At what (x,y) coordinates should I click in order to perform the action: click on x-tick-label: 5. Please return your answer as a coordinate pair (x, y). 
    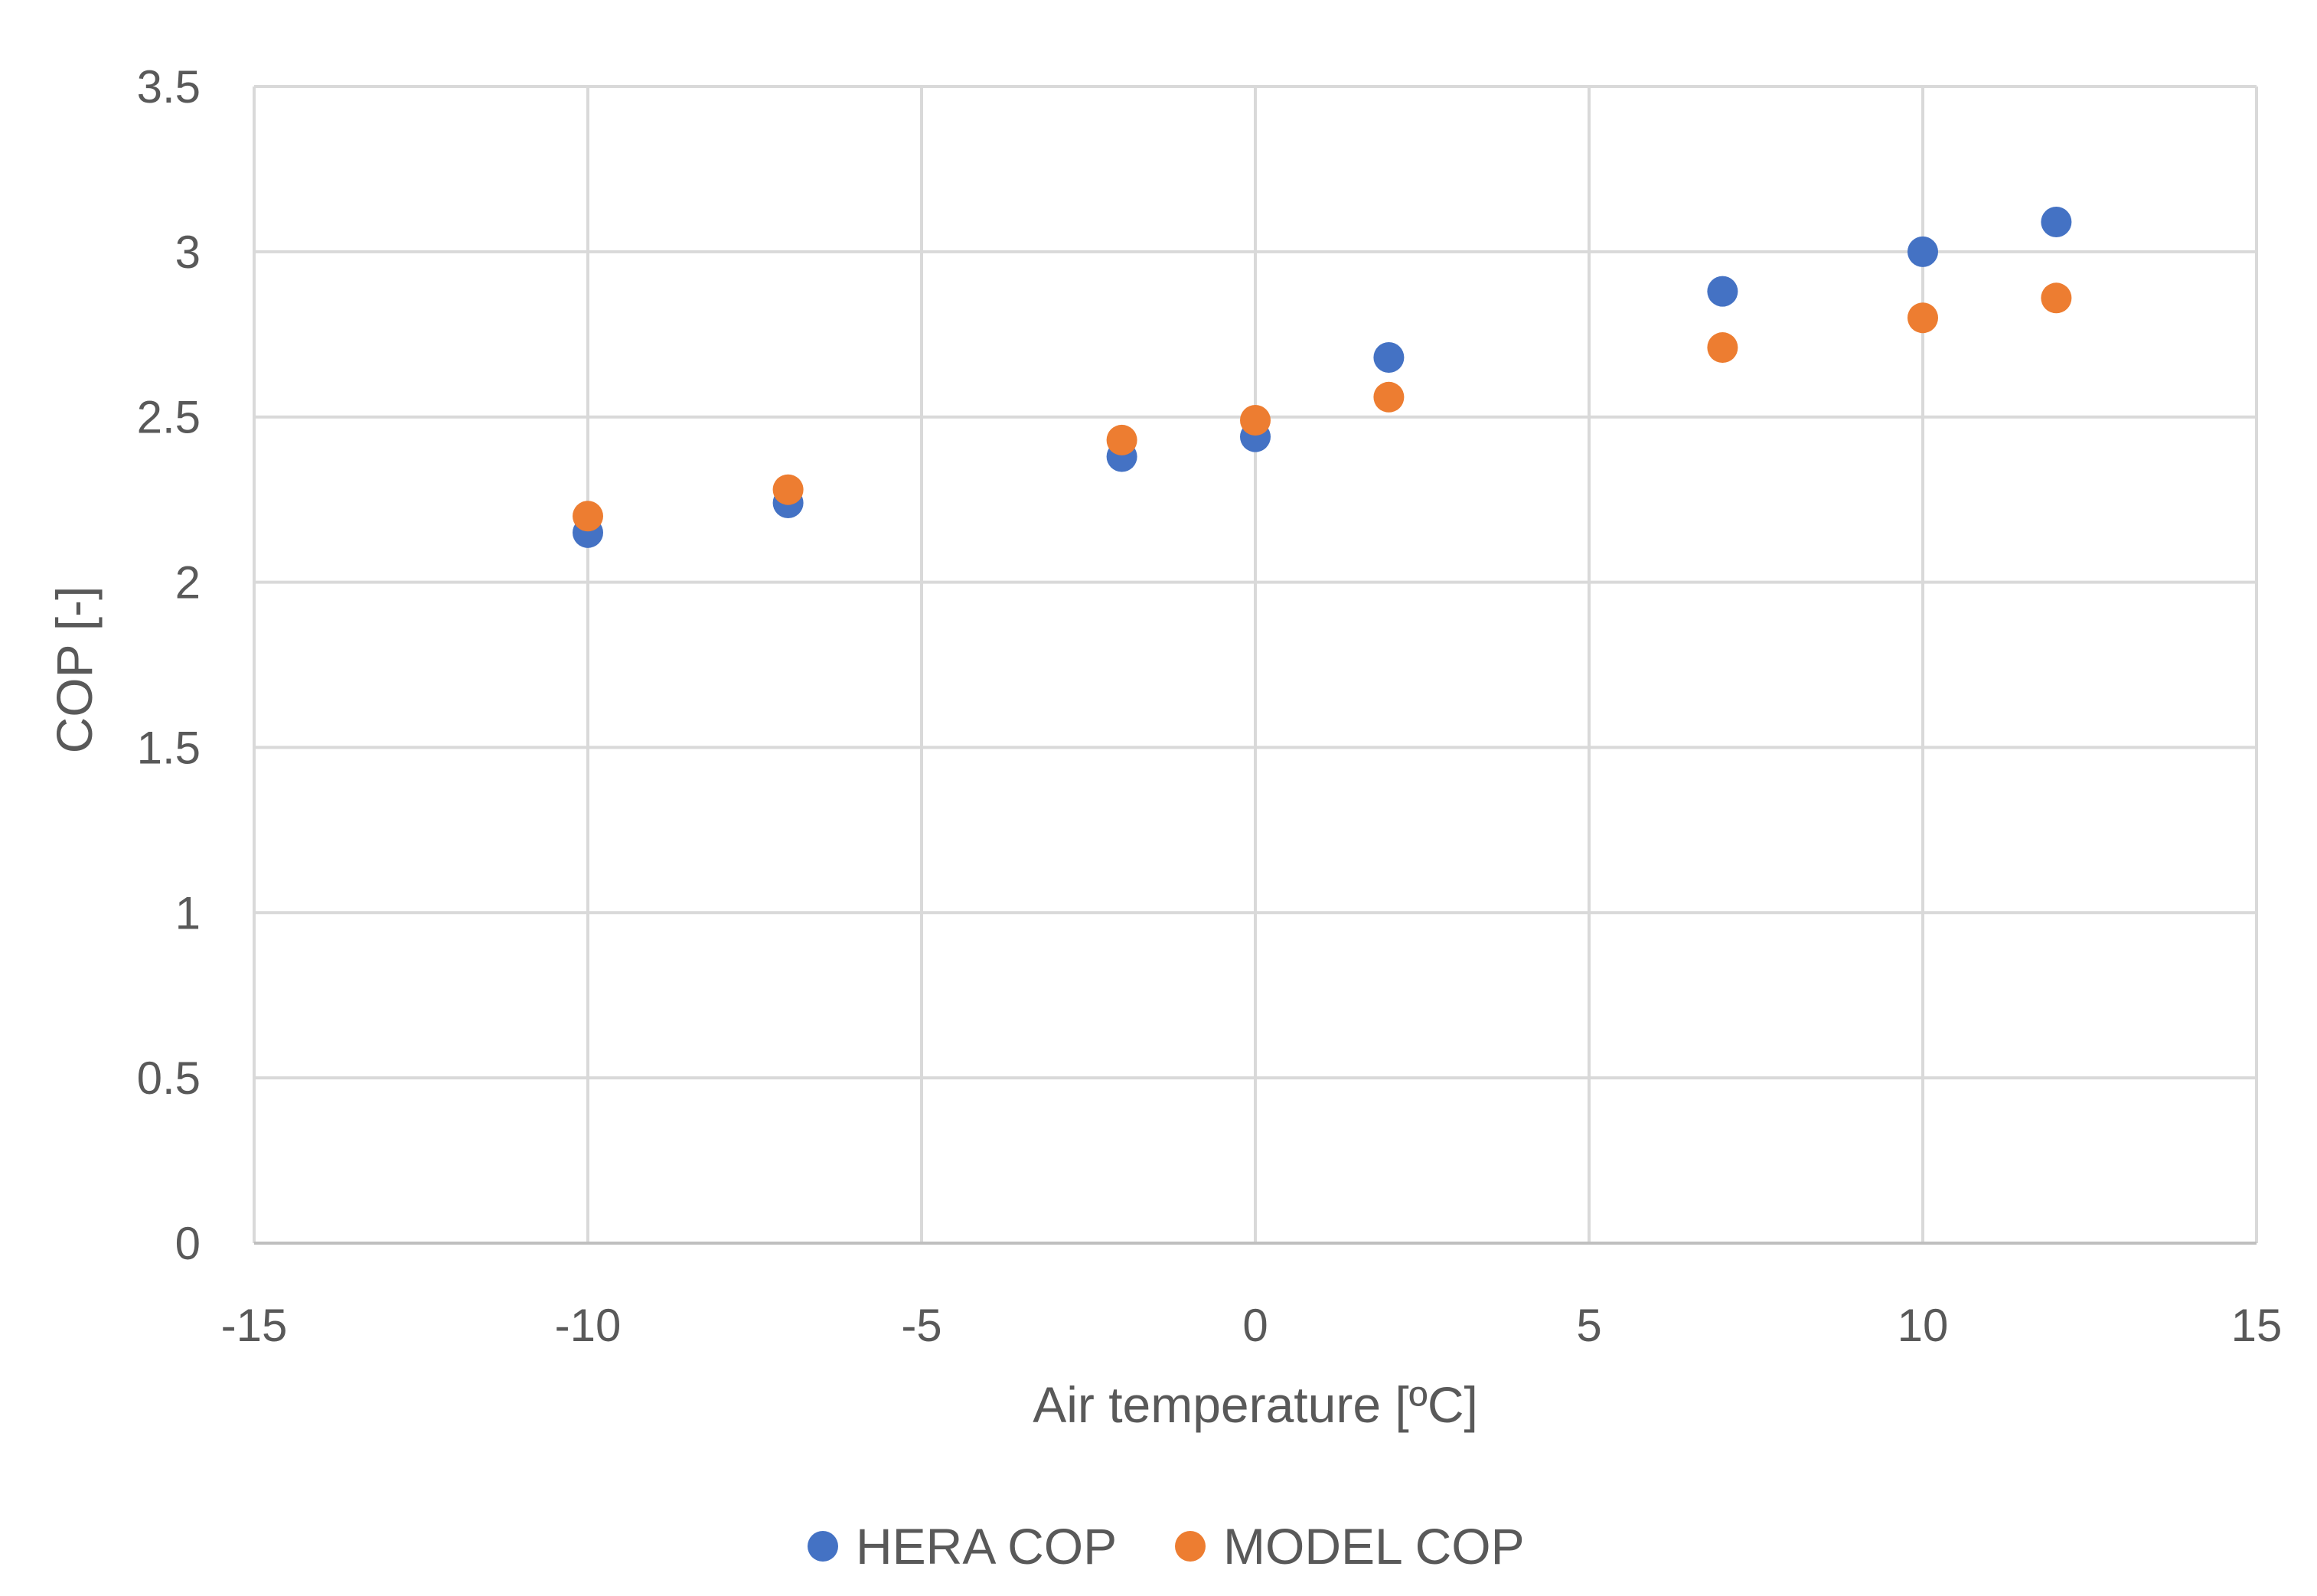
    Looking at the image, I should click on (1588, 1325).